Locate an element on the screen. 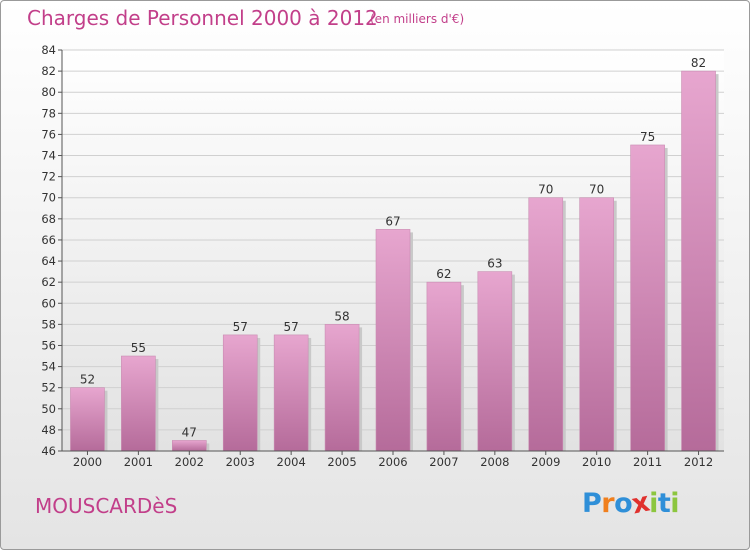 The width and height of the screenshot is (750, 550). data-label-2004: 57 is located at coordinates (291, 327).